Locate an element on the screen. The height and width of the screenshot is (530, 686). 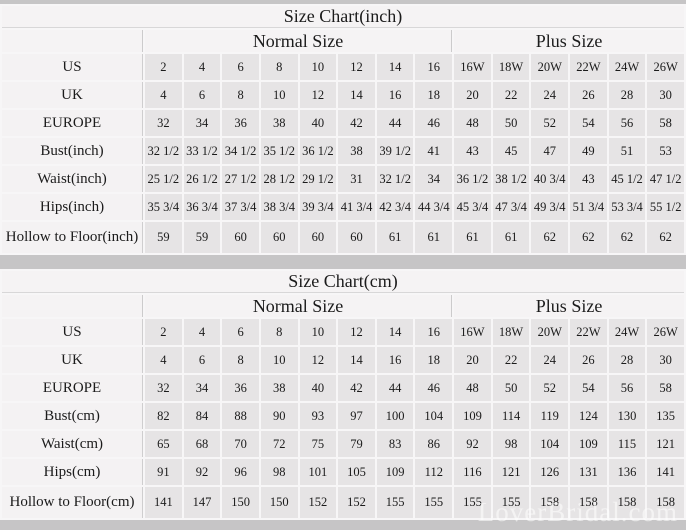
table-cell: 36 is located at coordinates (240, 123).